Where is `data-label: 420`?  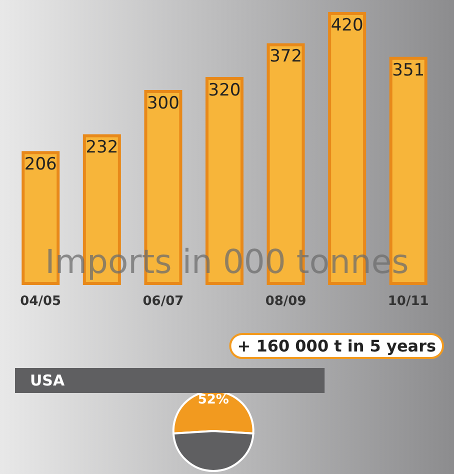 data-label: 420 is located at coordinates (347, 26).